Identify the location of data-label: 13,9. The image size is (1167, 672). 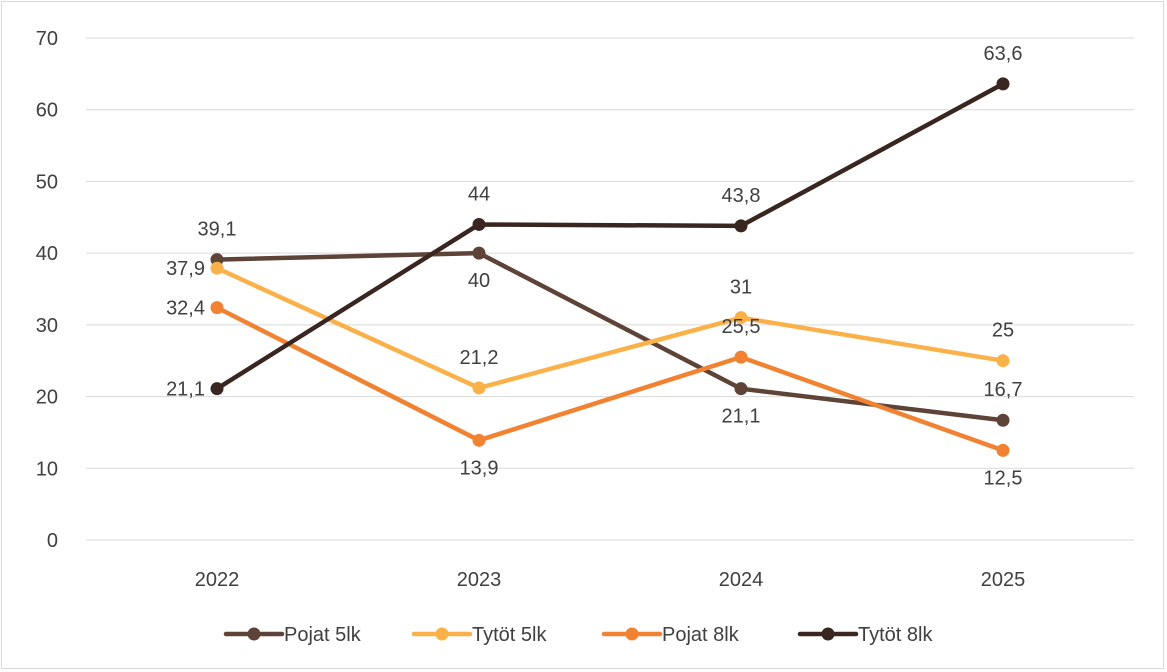
(479, 468).